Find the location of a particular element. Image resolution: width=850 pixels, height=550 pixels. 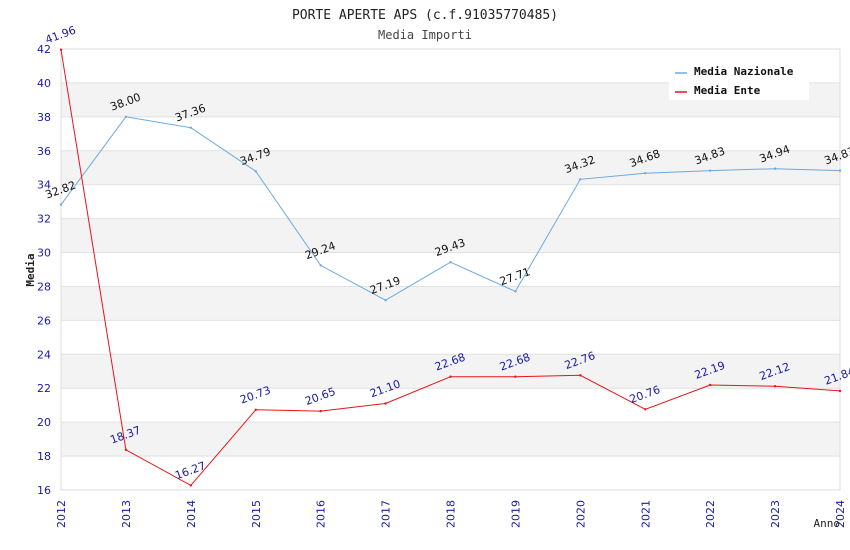

data-label: 34.83 is located at coordinates (836, 155).